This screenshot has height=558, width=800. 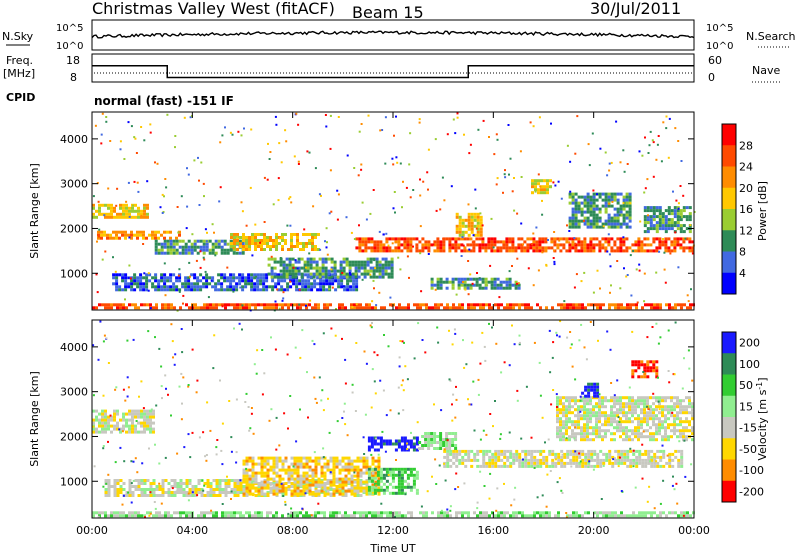 What do you see at coordinates (74, 228) in the screenshot?
I see `y-tick-label: 2000` at bounding box center [74, 228].